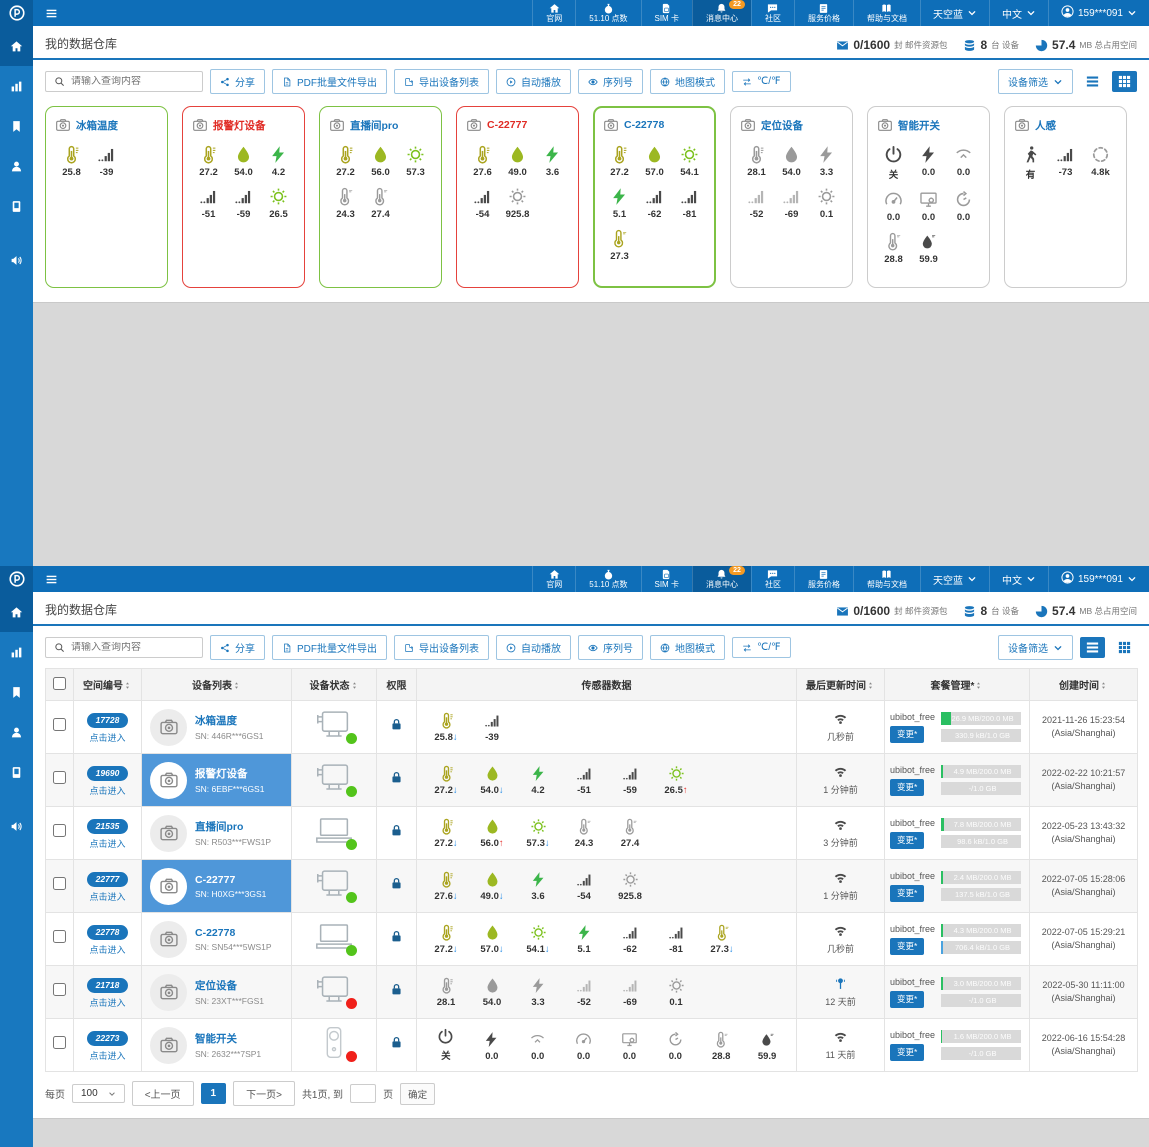 This screenshot has width=1149, height=1147. Describe the element at coordinates (216, 780) in the screenshot. I see `device-cell: 报警灯设备 SN: 6EBF***6GS1` at that location.